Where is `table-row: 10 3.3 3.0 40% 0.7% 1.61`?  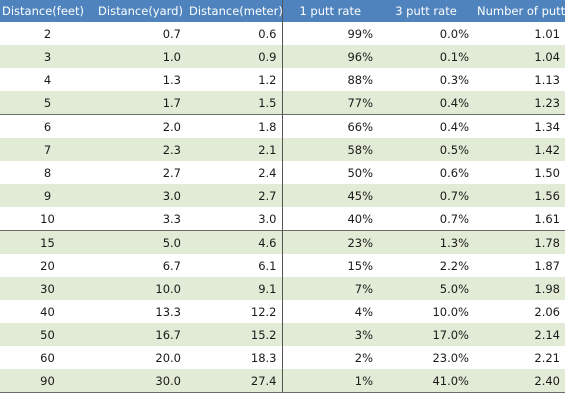 table-row: 10 3.3 3.0 40% 0.7% 1.61 is located at coordinates (282, 219).